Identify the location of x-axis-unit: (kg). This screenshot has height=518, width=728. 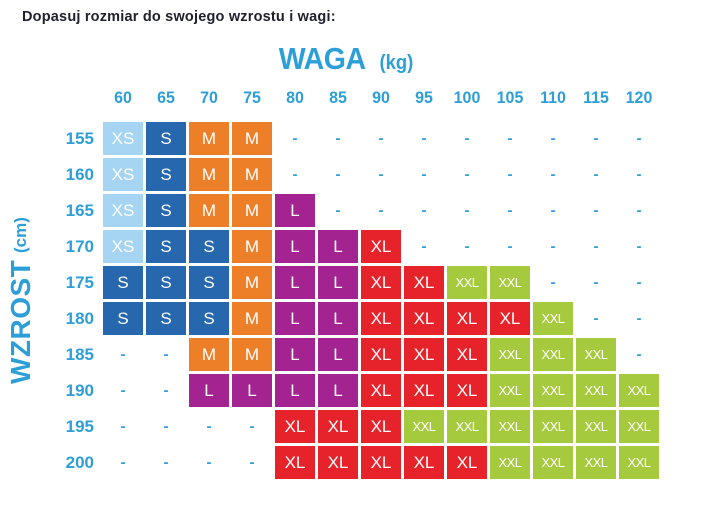
(396, 63).